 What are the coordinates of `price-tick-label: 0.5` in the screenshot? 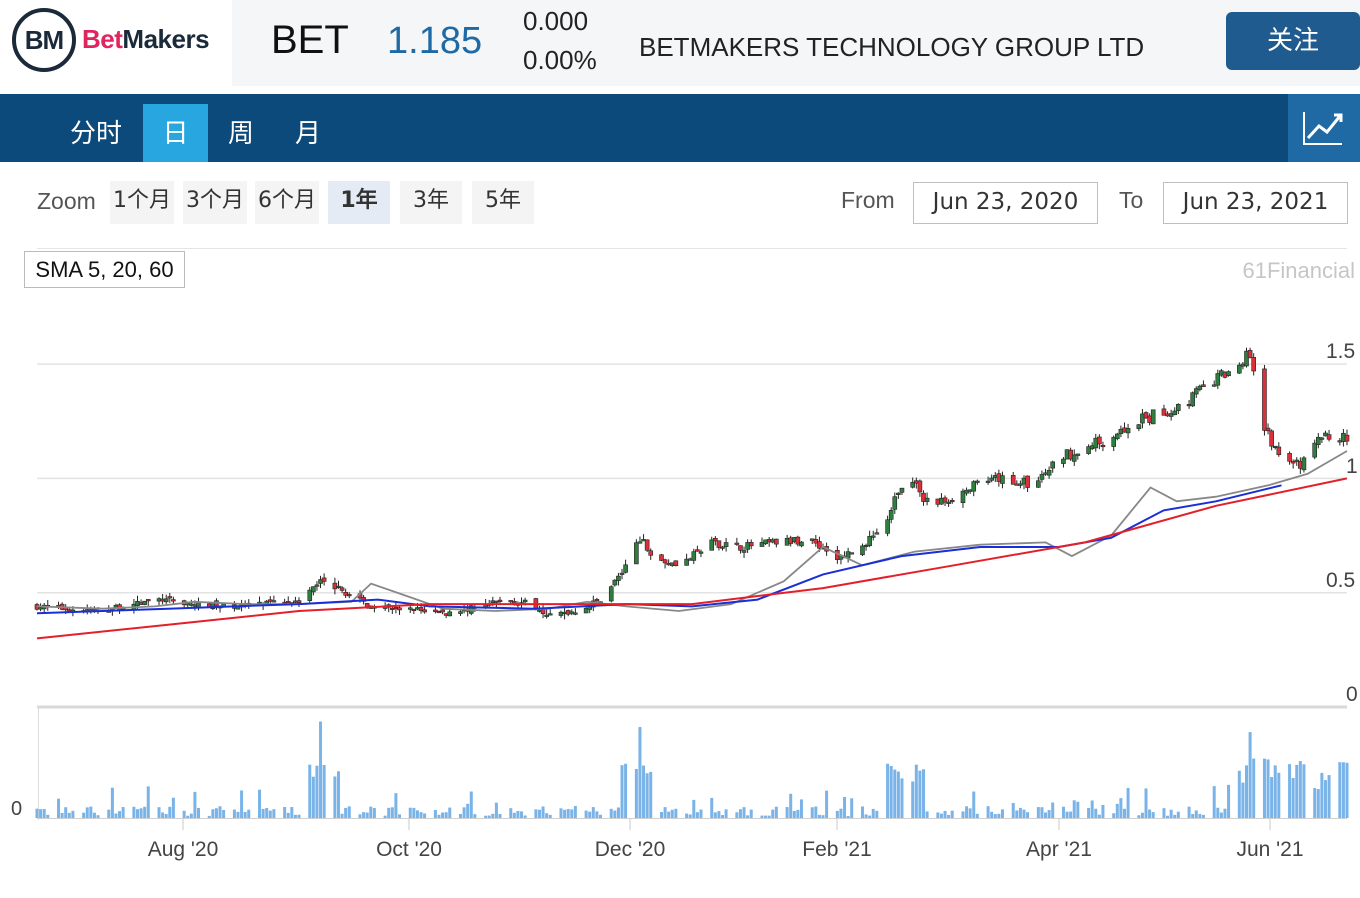 It's located at (1340, 580).